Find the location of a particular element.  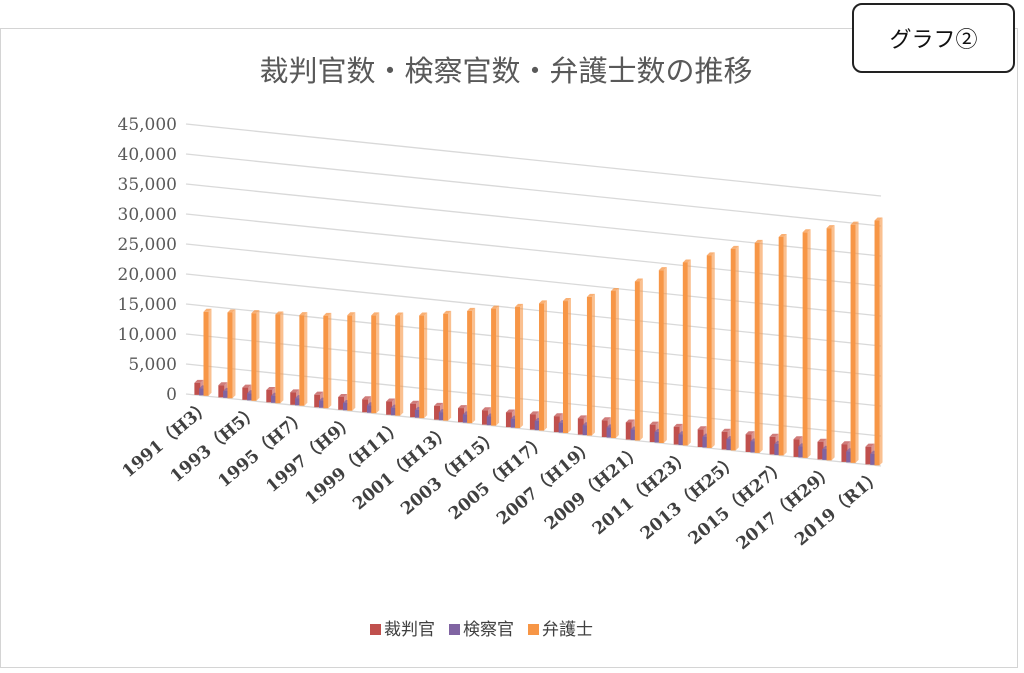

graph-number-badge: グラフ② is located at coordinates (933, 38).